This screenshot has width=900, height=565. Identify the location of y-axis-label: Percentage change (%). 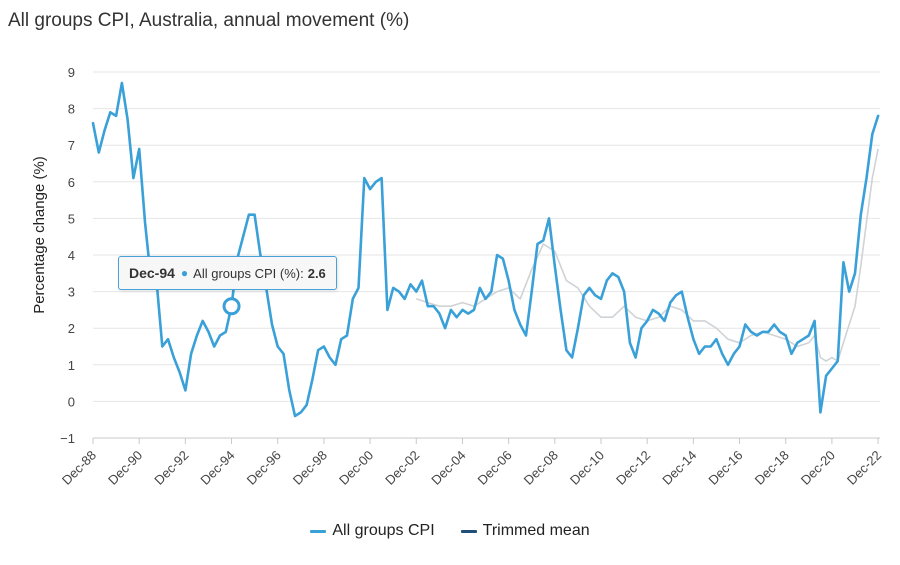
(39, 235).